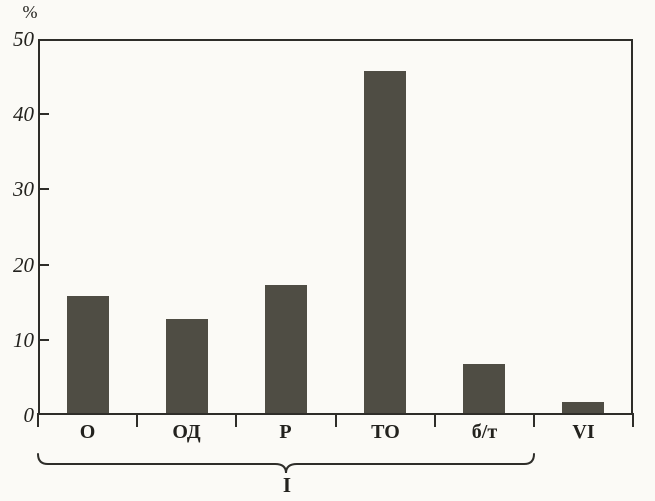 The image size is (655, 501). I want to click on x-category-label: VI, so click(583, 432).